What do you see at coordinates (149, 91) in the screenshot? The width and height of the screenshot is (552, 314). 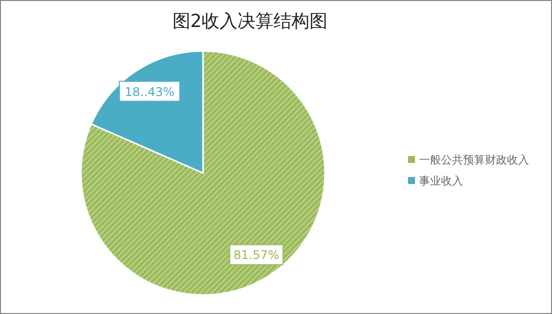 I see `data-label: 18..43%` at bounding box center [149, 91].